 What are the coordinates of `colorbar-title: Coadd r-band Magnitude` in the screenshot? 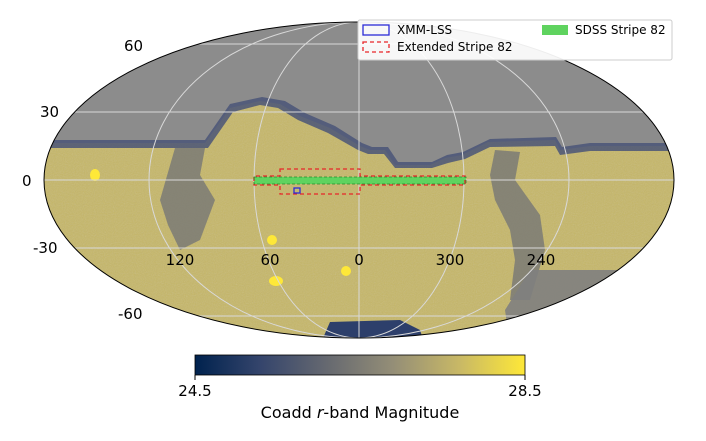 It's located at (360, 412).